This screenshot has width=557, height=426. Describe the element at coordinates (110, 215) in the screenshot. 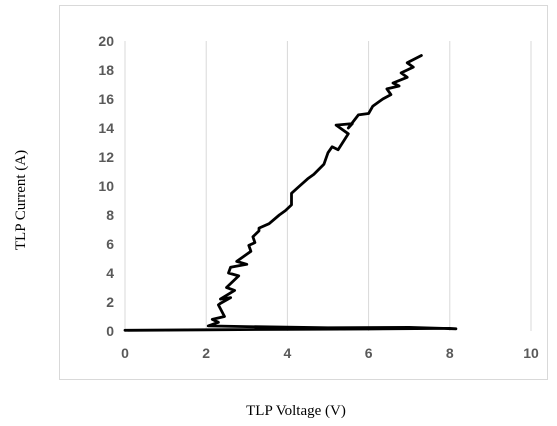

I see `y-tick-label: 8` at that location.